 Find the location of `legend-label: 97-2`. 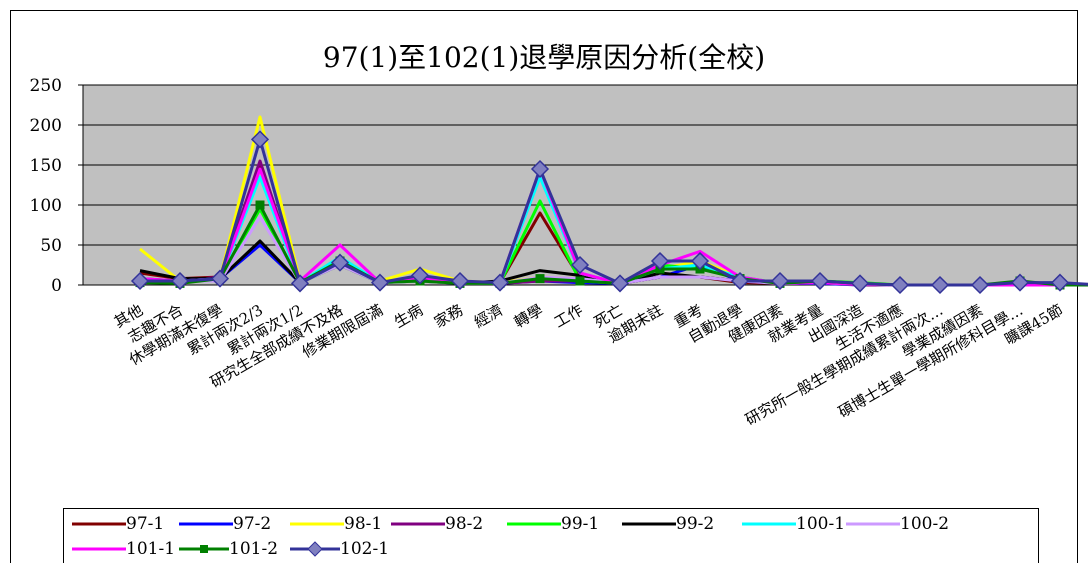

legend-label: 97-2 is located at coordinates (252, 524).